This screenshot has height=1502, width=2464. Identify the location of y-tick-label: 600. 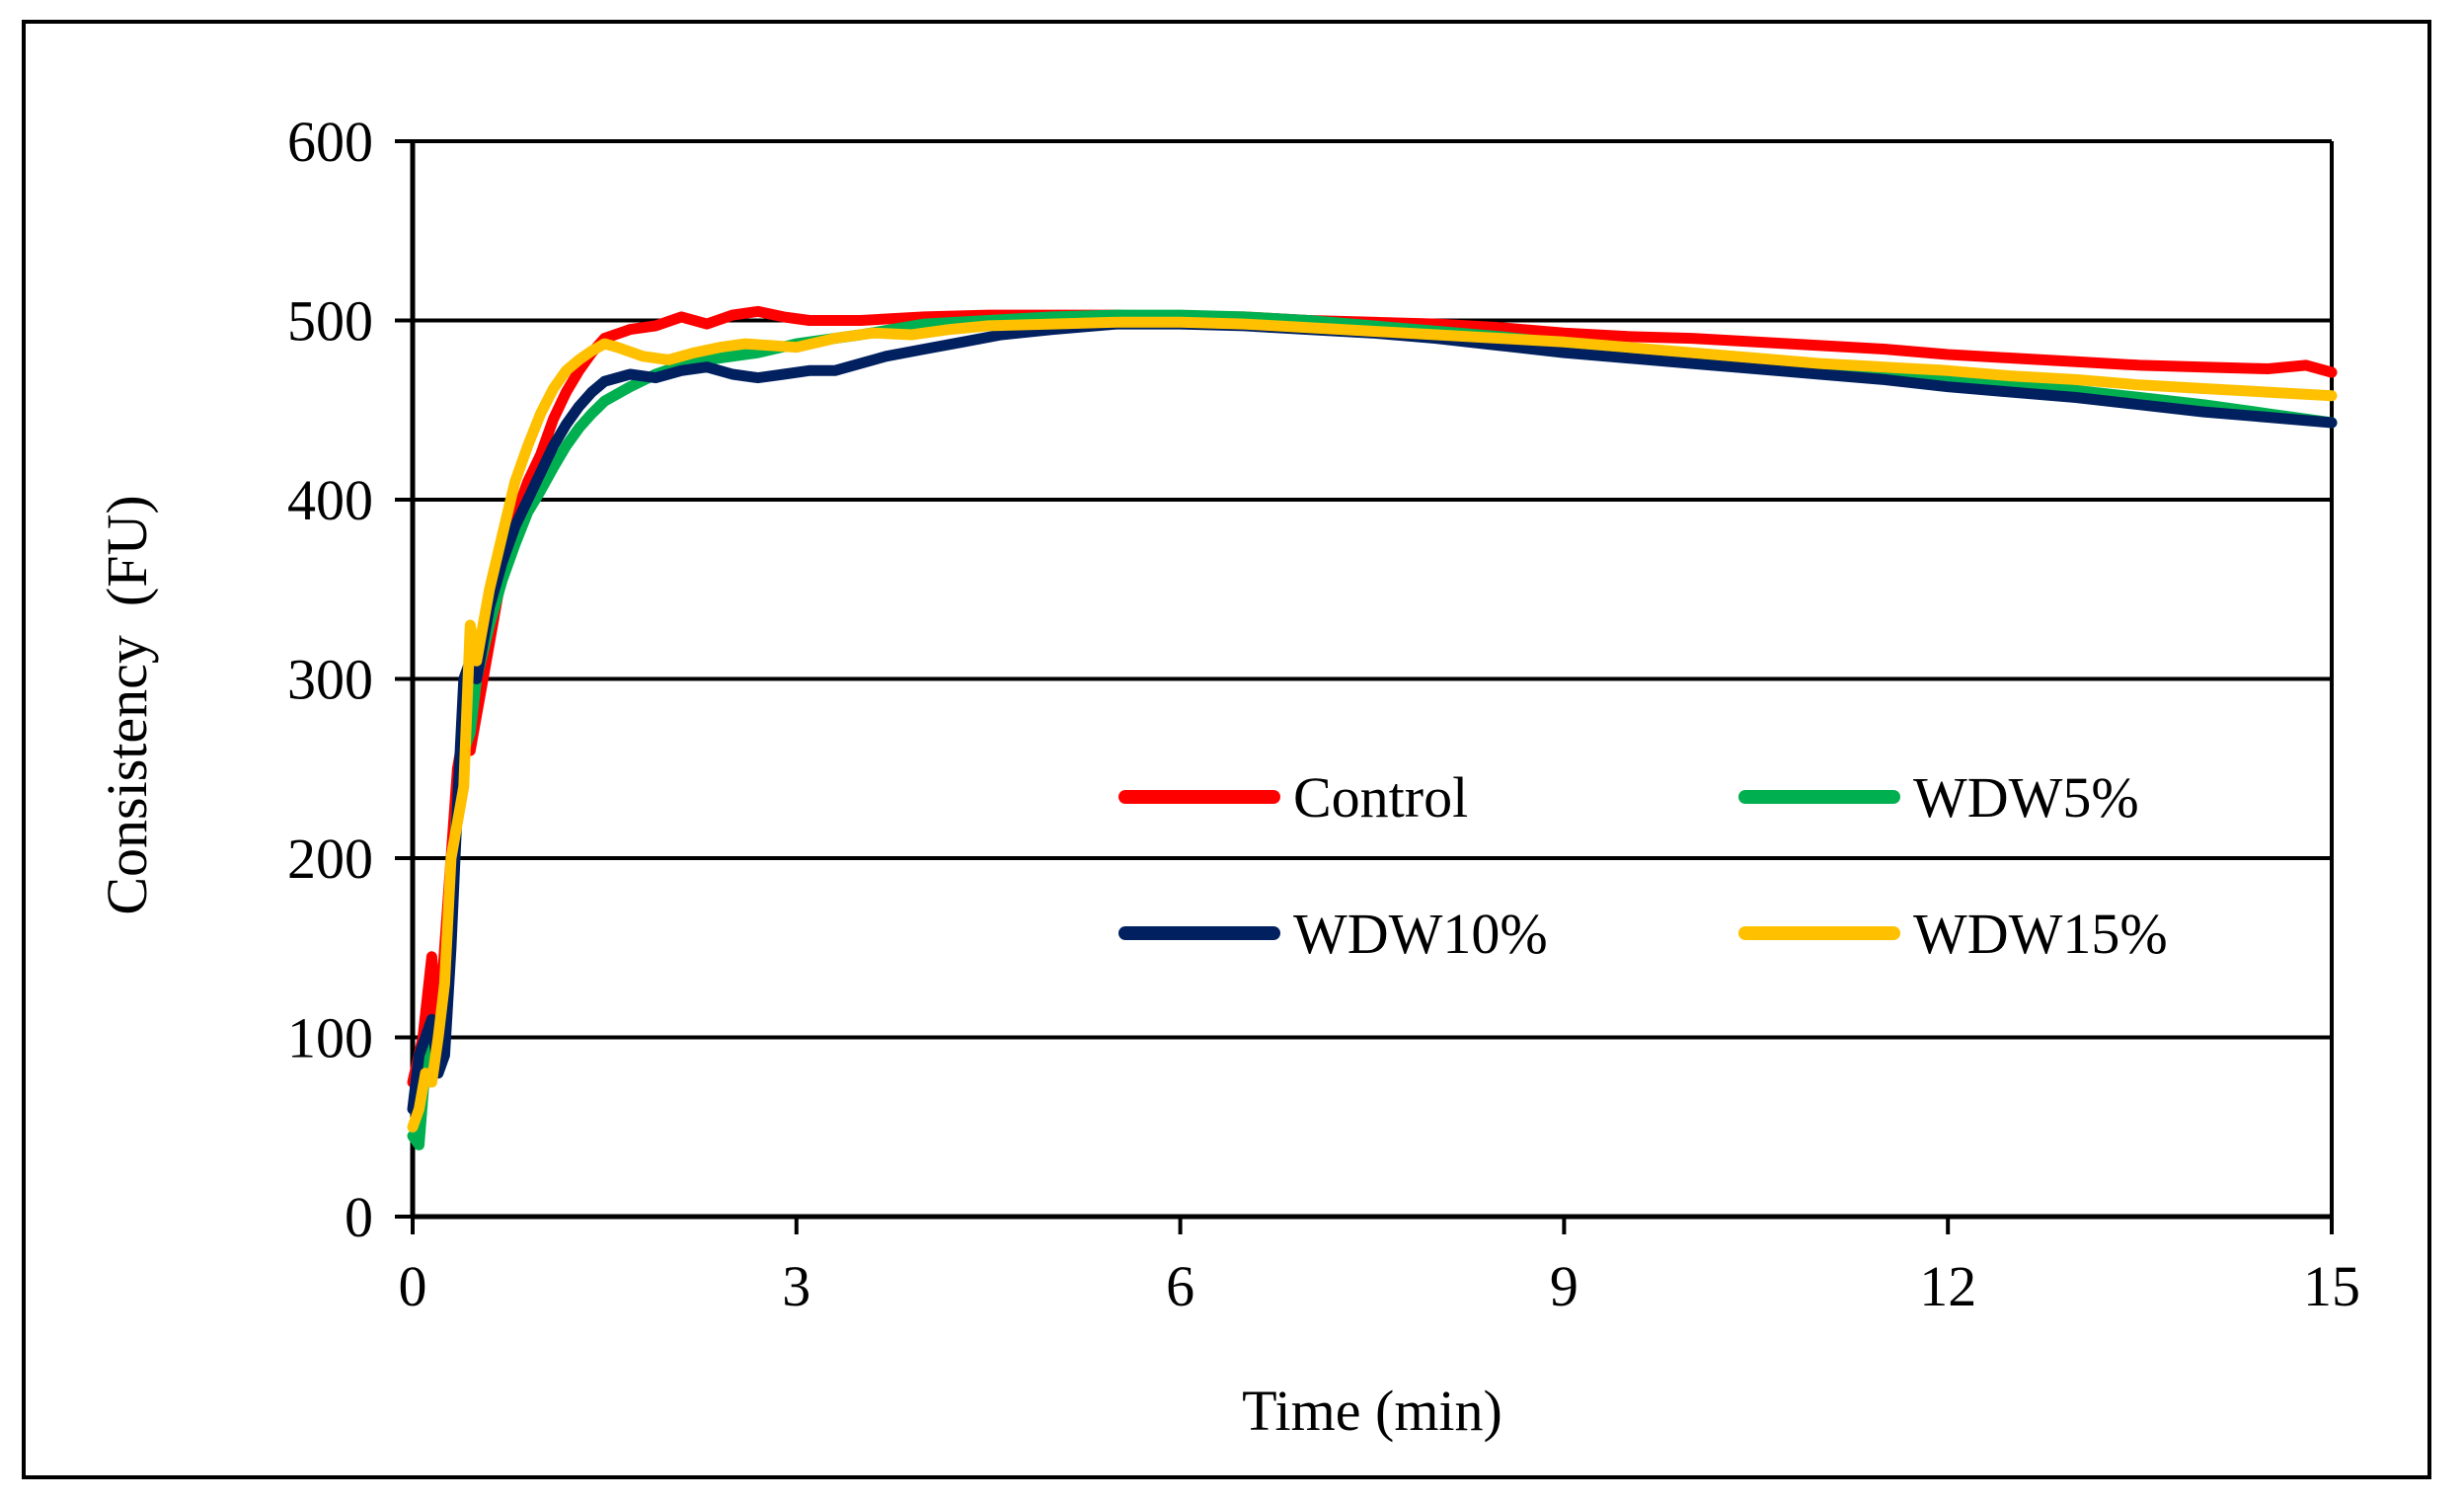
(330, 142).